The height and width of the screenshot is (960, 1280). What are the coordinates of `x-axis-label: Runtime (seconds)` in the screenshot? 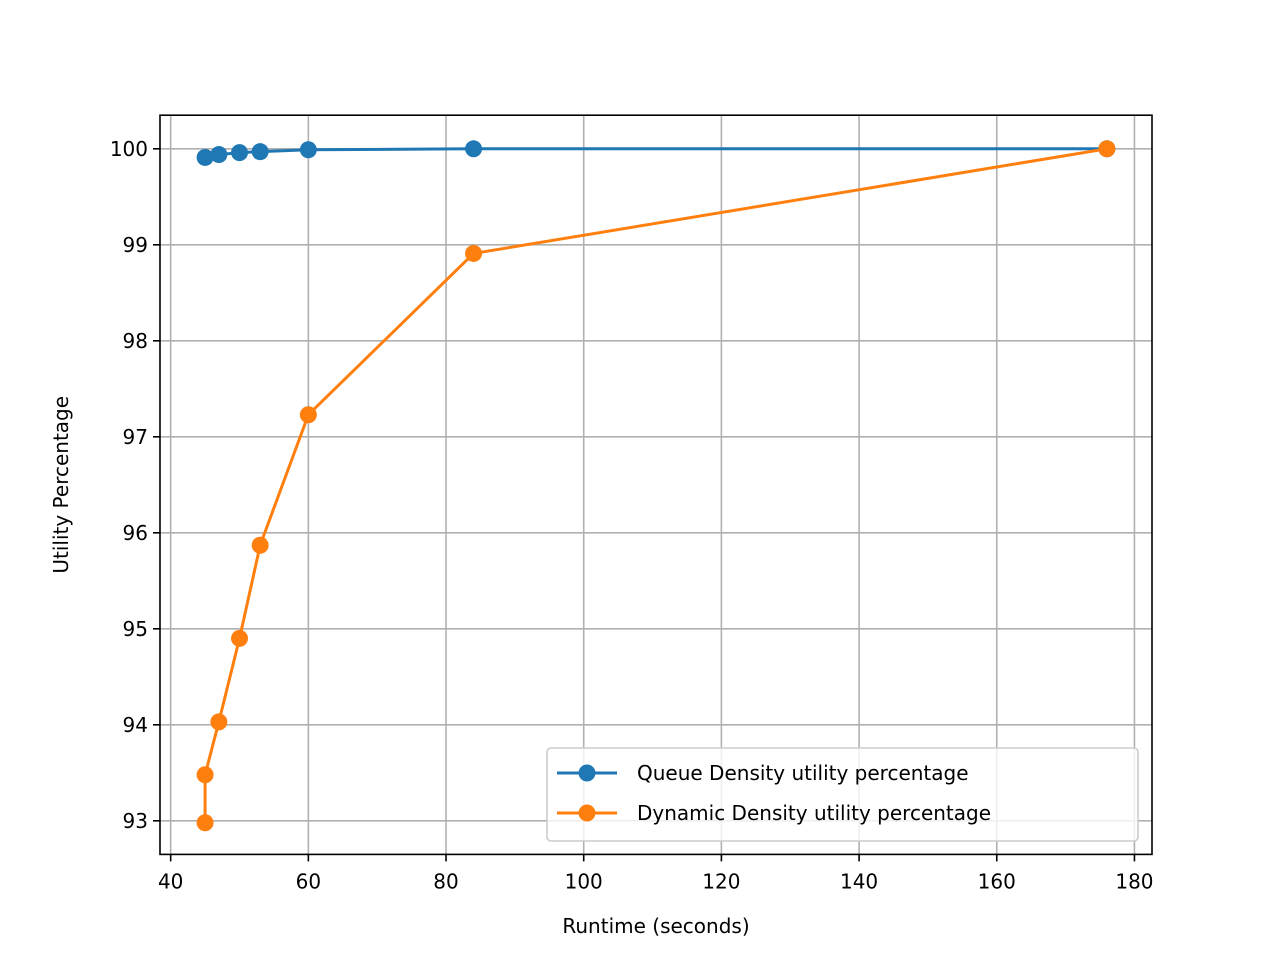 It's located at (655, 926).